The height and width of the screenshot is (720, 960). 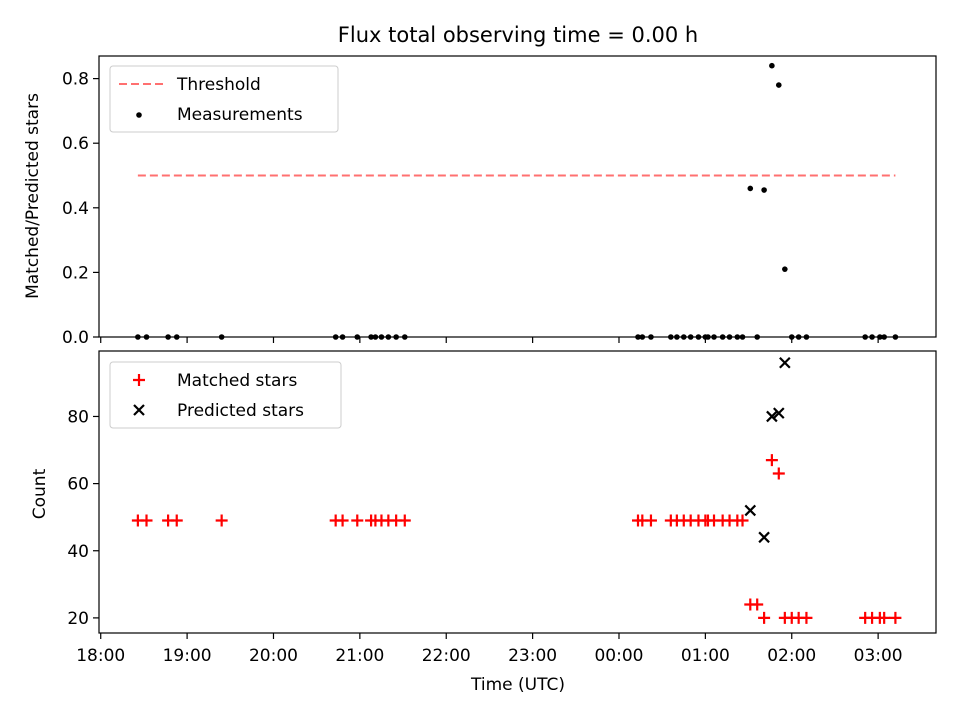 I want to click on bottom-y-tick-label: 80, so click(x=78, y=417).